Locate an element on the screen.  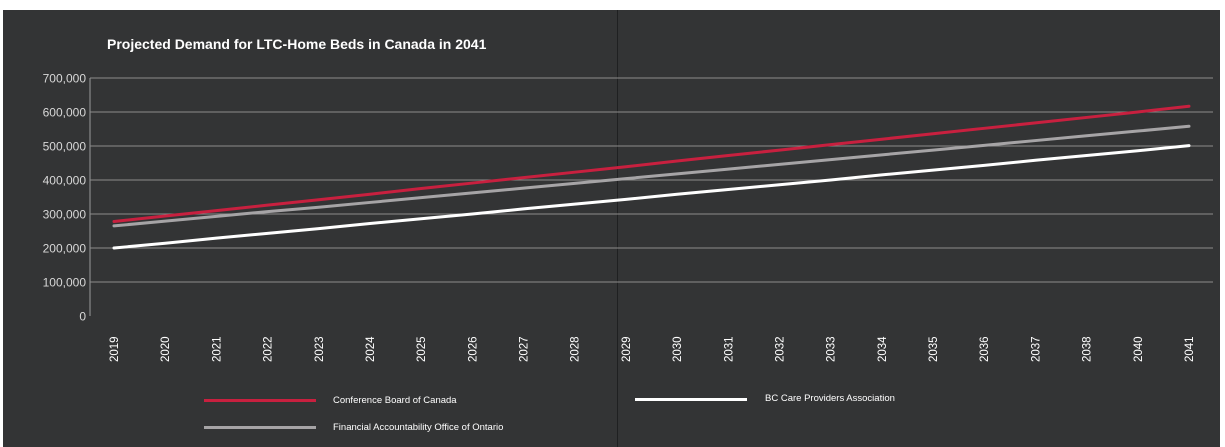
x-tick-label: 2040 is located at coordinates (1139, 349).